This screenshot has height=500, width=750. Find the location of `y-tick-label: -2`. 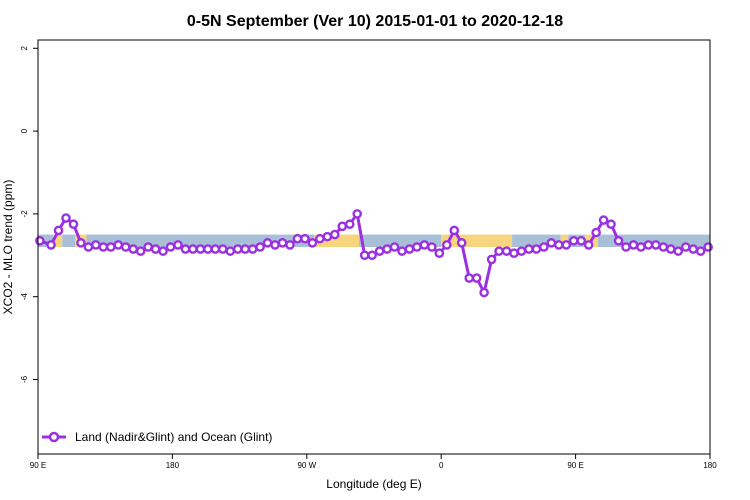

y-tick-label: -2 is located at coordinates (24, 214).